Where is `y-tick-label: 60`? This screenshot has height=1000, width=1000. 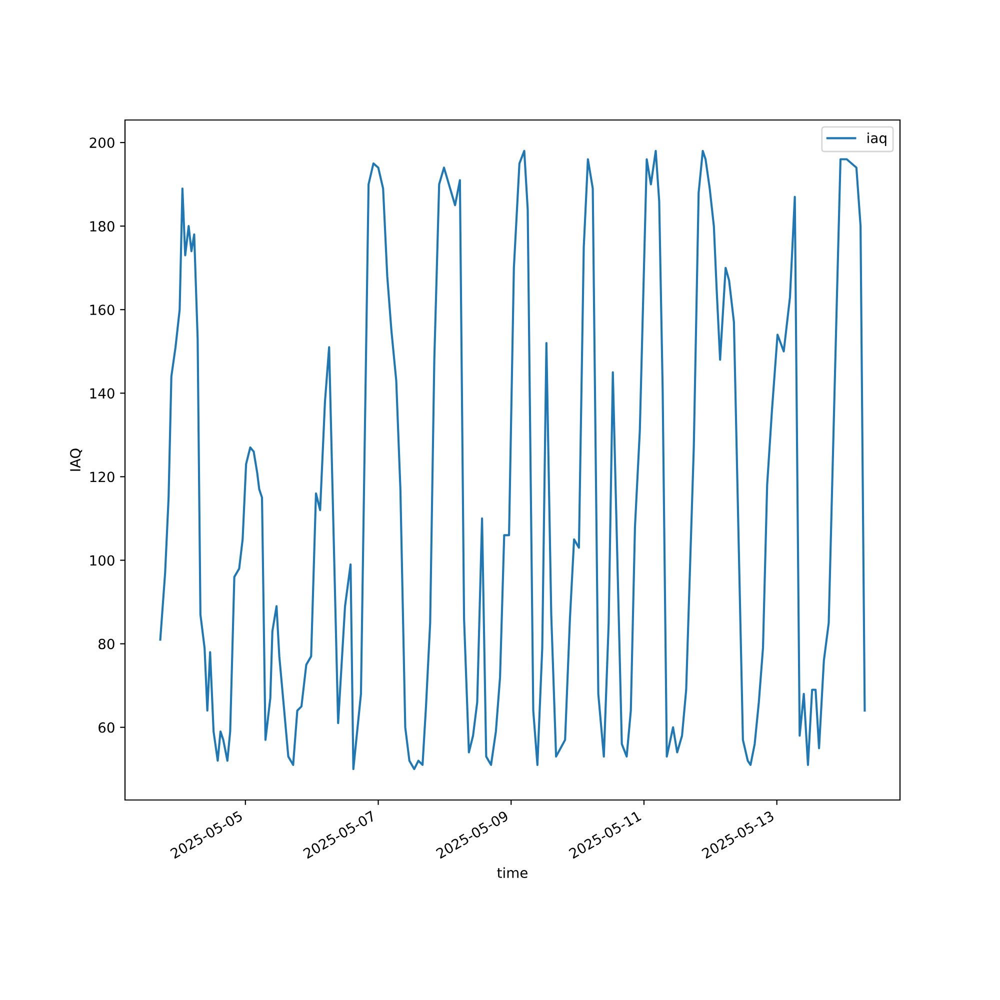 y-tick-label: 60 is located at coordinates (106, 727).